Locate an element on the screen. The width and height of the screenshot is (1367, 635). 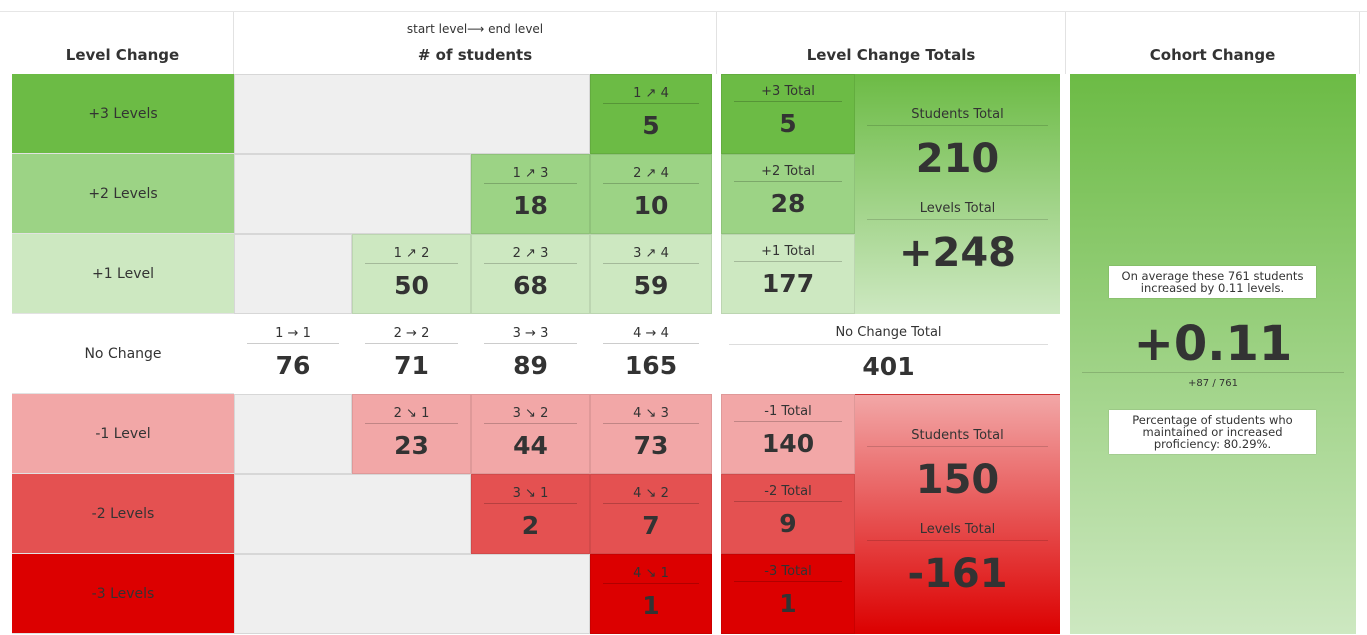
total-count: 1 is located at coordinates (788, 603).